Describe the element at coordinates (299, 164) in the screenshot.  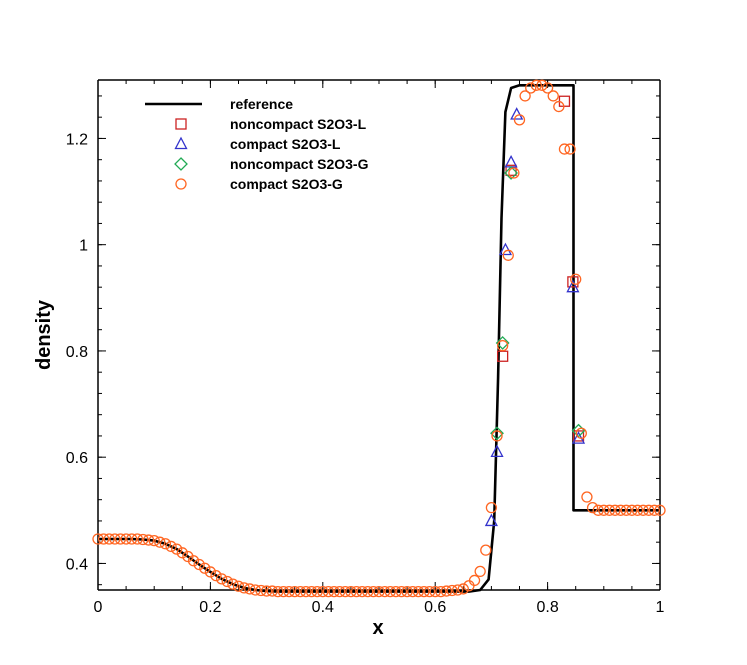
I see `legend-label: noncompact S2O3-G` at that location.